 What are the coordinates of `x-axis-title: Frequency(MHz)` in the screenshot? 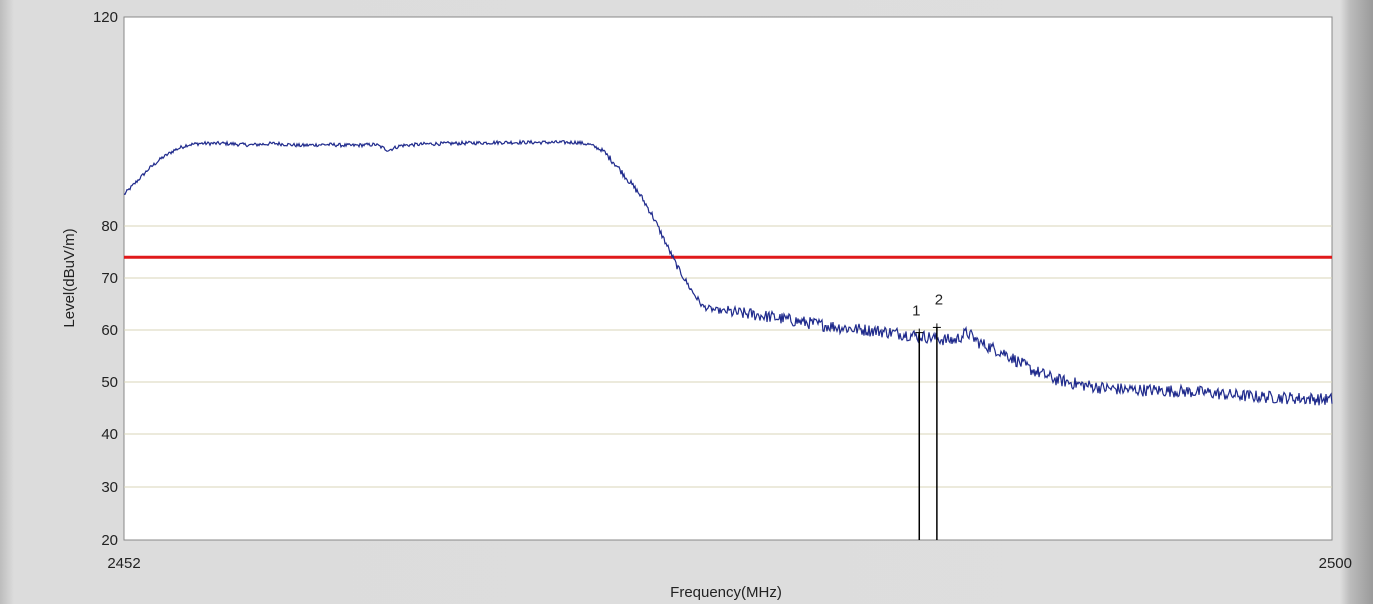 It's located at (726, 592).